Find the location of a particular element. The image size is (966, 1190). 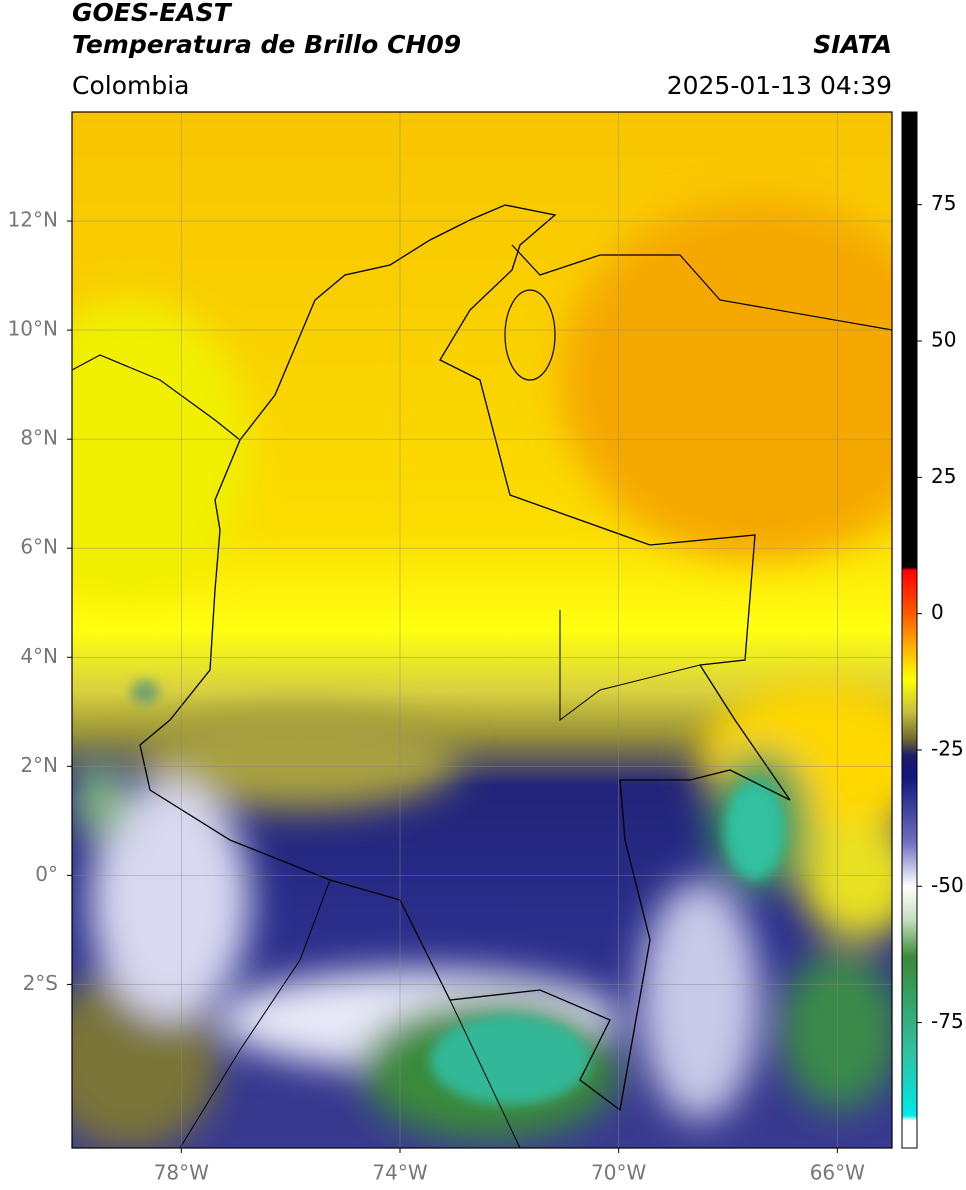

colorbar-tick-label: 75 is located at coordinates (943, 203).